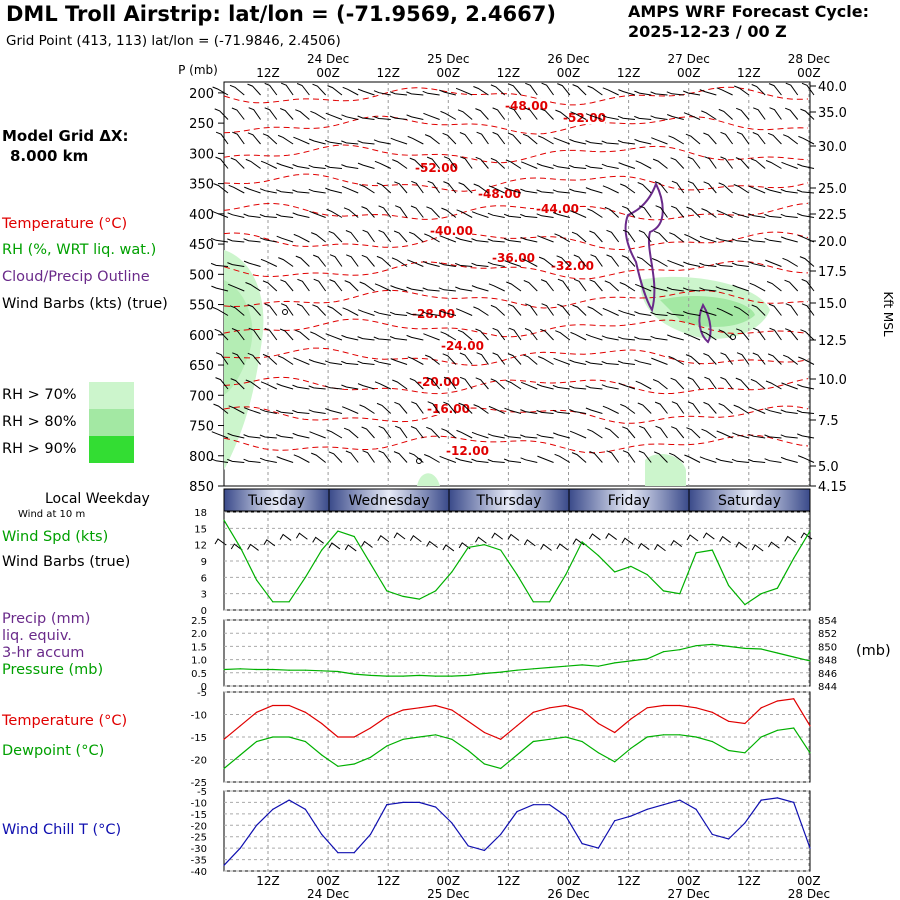 The height and width of the screenshot is (900, 900). What do you see at coordinates (199, 634) in the screenshot?
I see `precip-ytick-label: 2.0` at bounding box center [199, 634].